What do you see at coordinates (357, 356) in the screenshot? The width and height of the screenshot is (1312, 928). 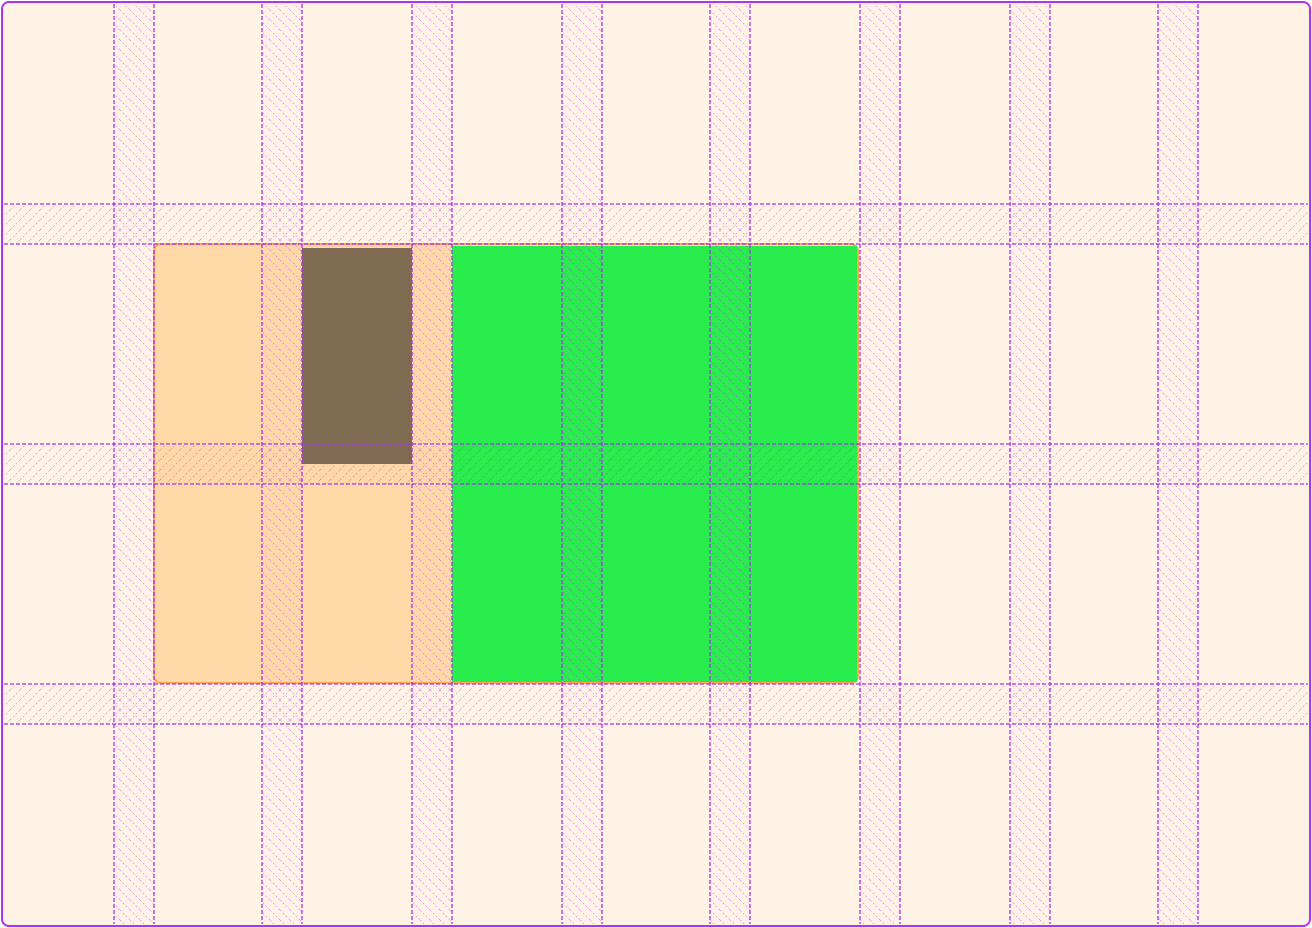 I see `grid-item-brown` at bounding box center [357, 356].